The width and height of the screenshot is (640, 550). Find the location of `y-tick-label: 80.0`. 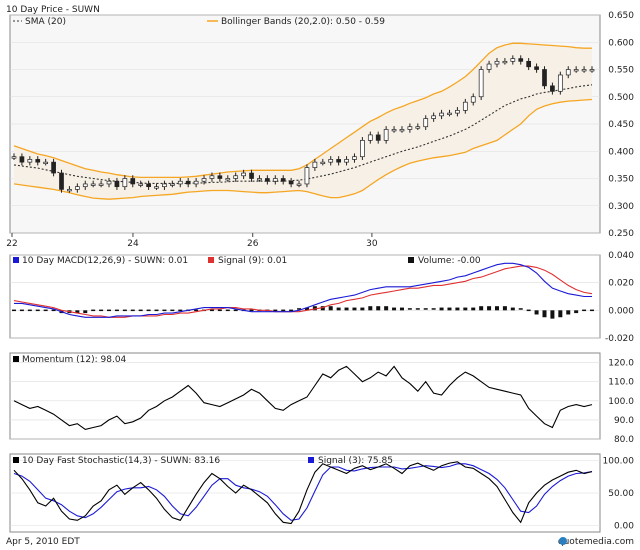

y-tick-label: 80.0 is located at coordinates (624, 440).